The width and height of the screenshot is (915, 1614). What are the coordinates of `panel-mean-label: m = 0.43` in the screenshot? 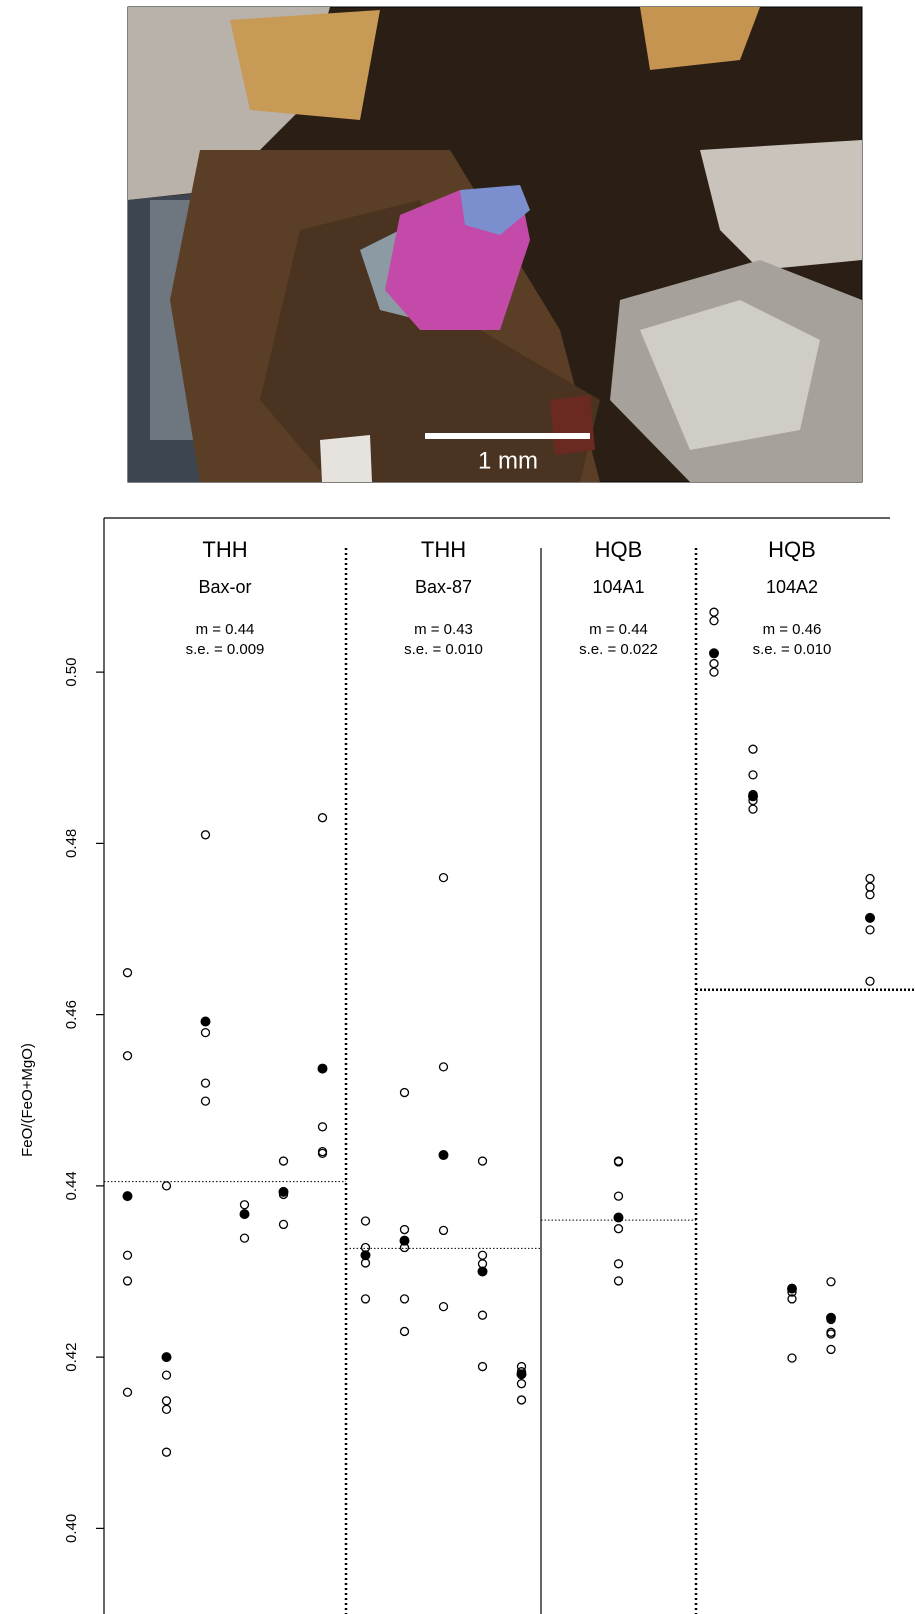 It's located at (443, 629).